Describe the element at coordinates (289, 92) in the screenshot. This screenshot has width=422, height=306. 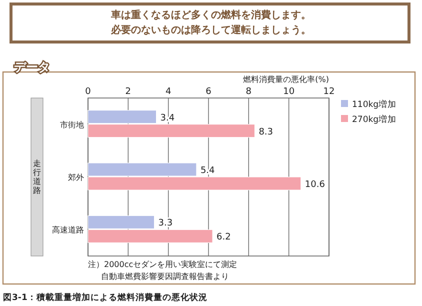
I see `x-tick-label: 10` at that location.